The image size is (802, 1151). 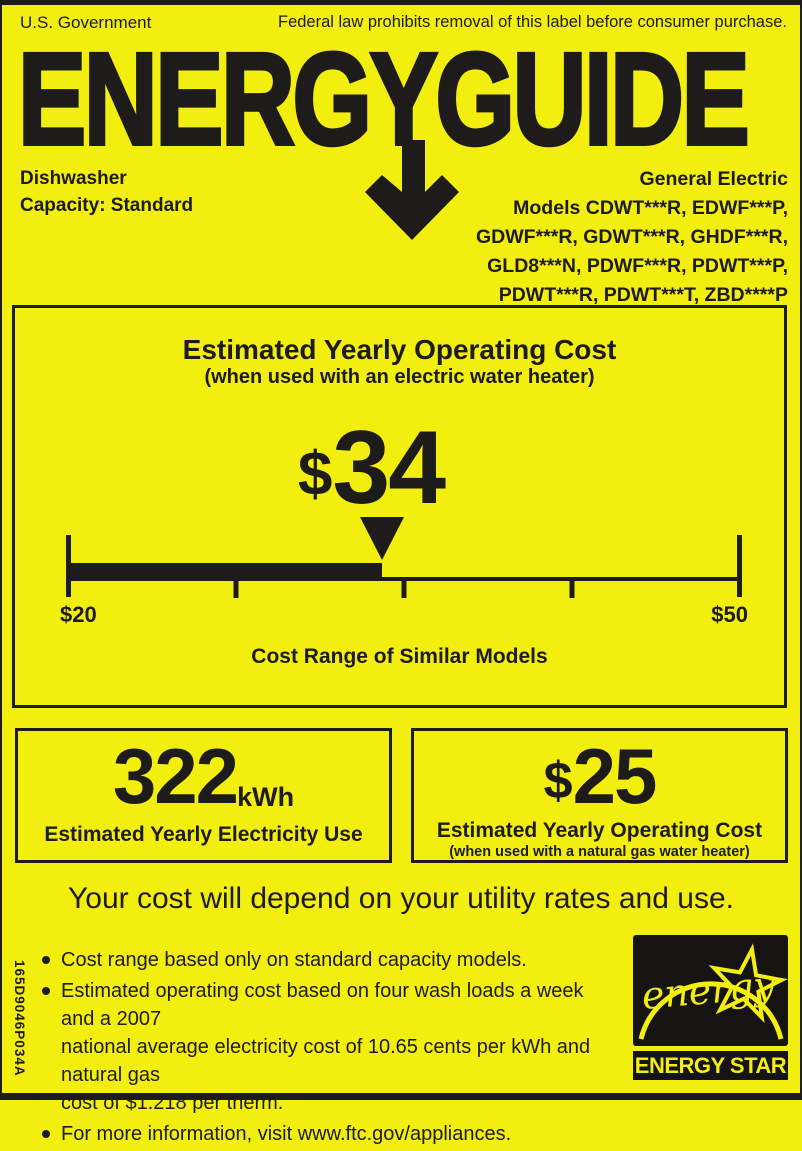 I want to click on star-icon, so click(x=748, y=983).